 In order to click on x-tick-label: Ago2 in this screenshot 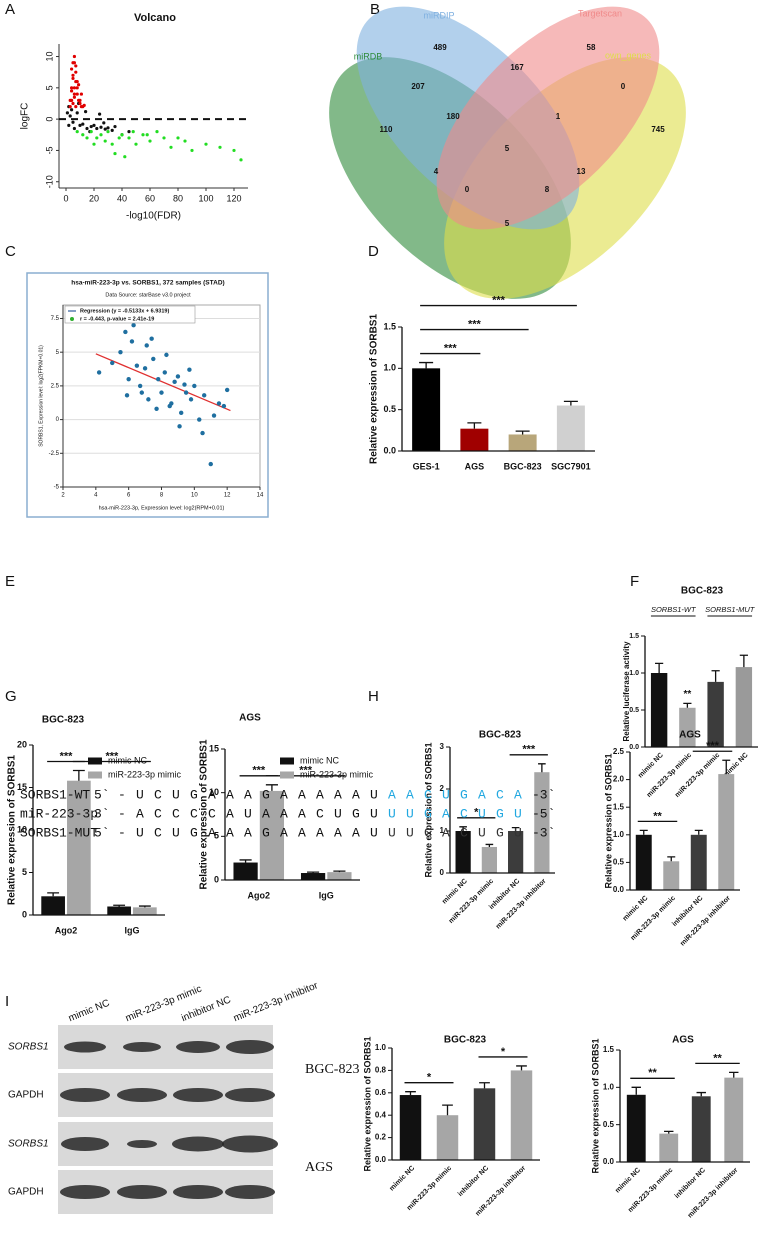, I will do `click(259, 895)`.